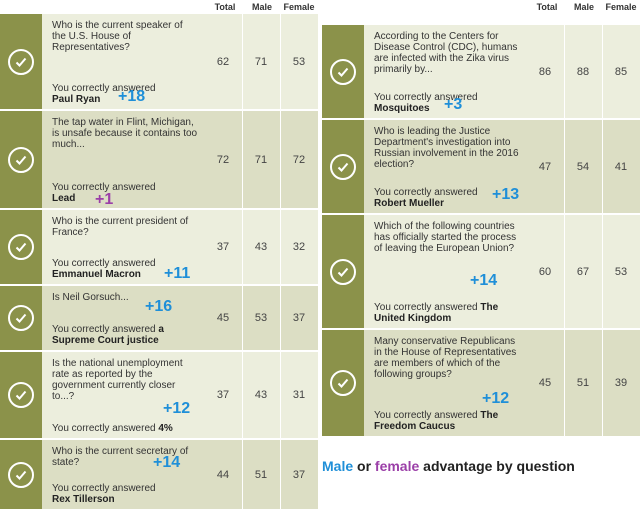 This screenshot has width=640, height=511. I want to click on legend-rest: advantage by question, so click(499, 466).